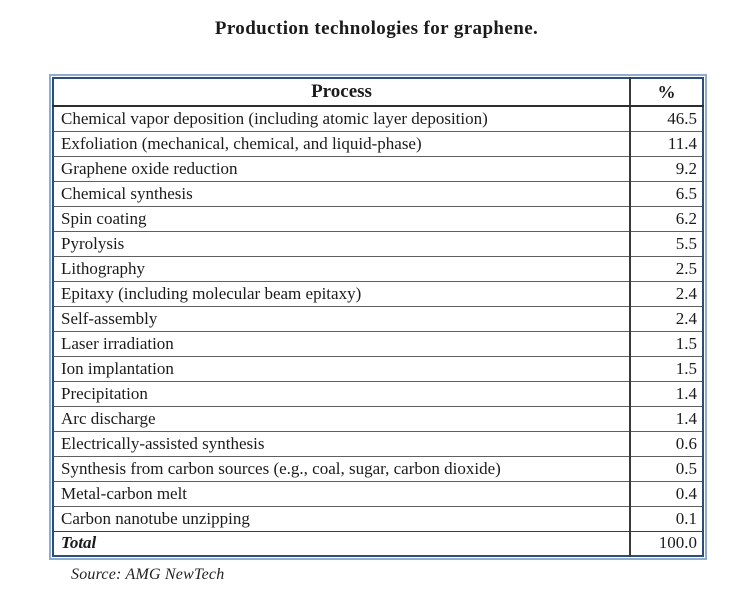  What do you see at coordinates (666, 268) in the screenshot?
I see `percent-cell: 2.5` at bounding box center [666, 268].